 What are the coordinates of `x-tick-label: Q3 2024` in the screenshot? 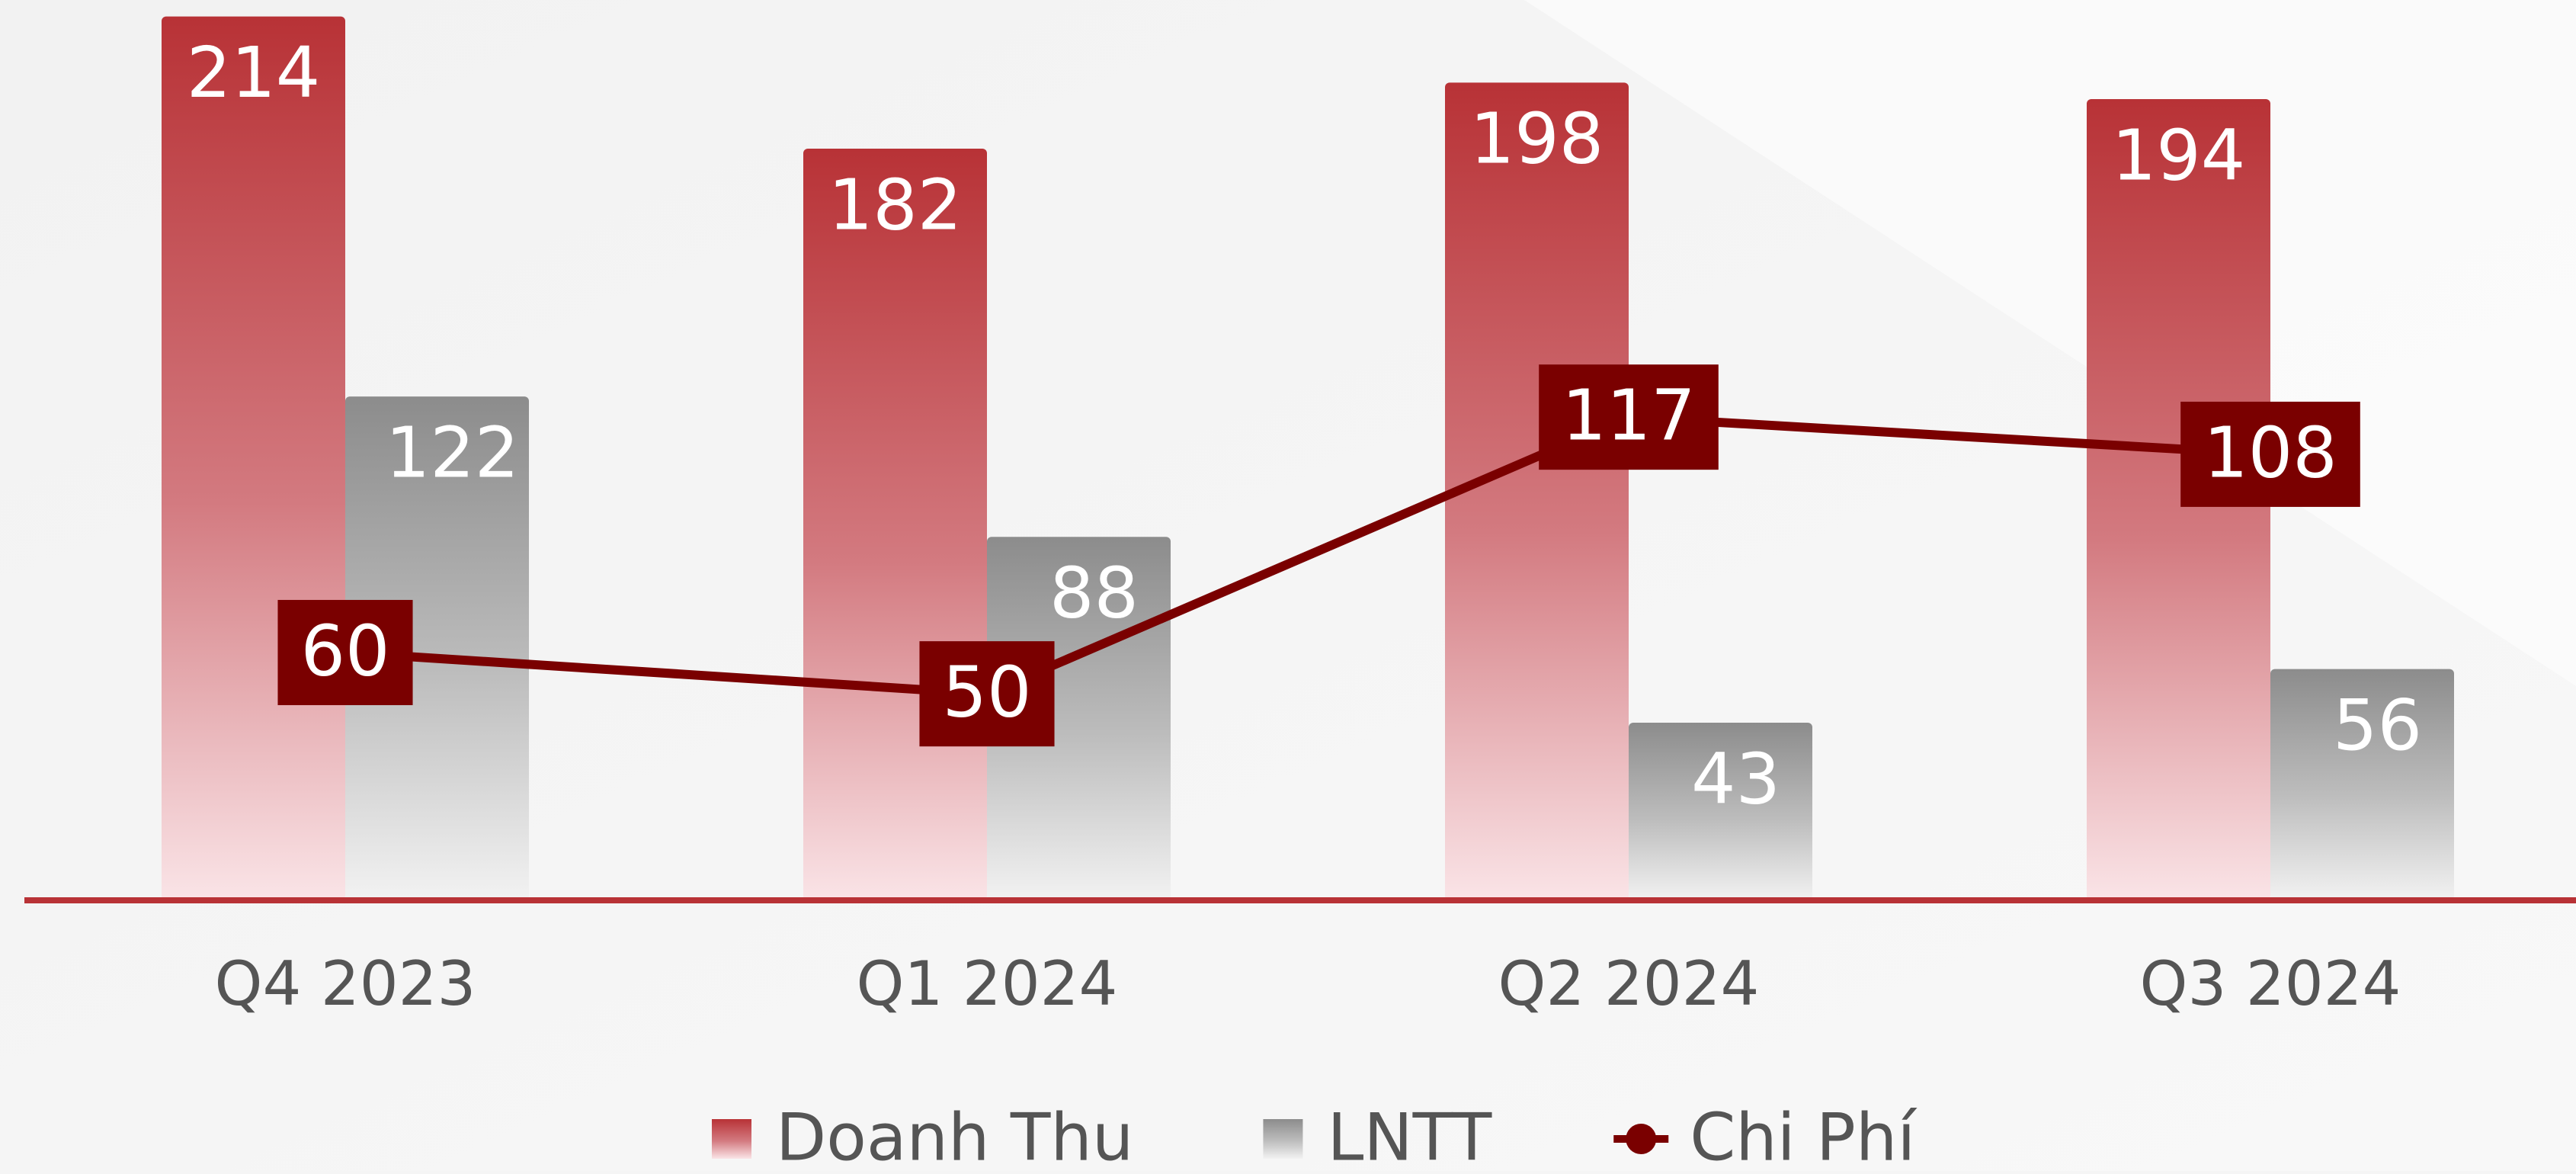 It's located at (2270, 983).